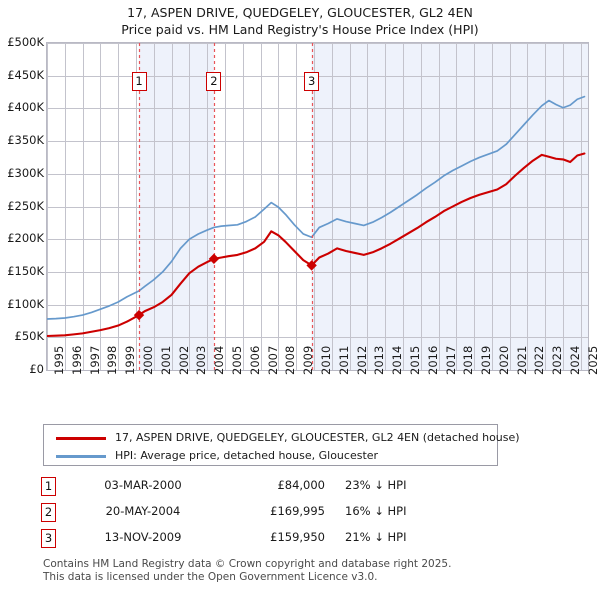 The height and width of the screenshot is (590, 600). Describe the element at coordinates (290, 360) in the screenshot. I see `x-axis-tick-label: 2008` at that location.